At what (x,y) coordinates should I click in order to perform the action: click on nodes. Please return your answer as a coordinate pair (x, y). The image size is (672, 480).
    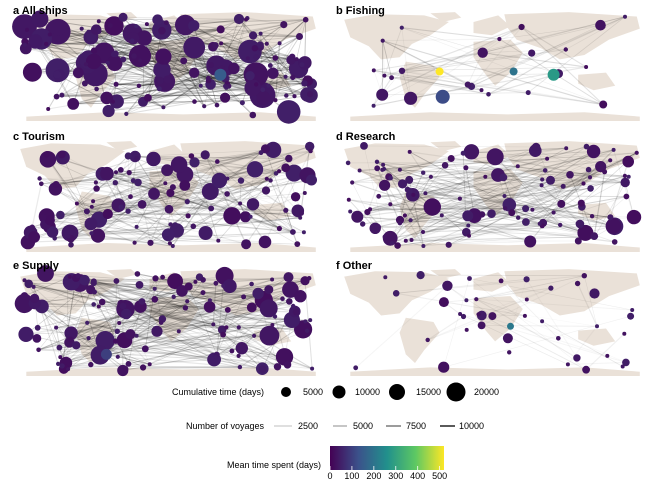
    Looking at the image, I should click on (493, 195).